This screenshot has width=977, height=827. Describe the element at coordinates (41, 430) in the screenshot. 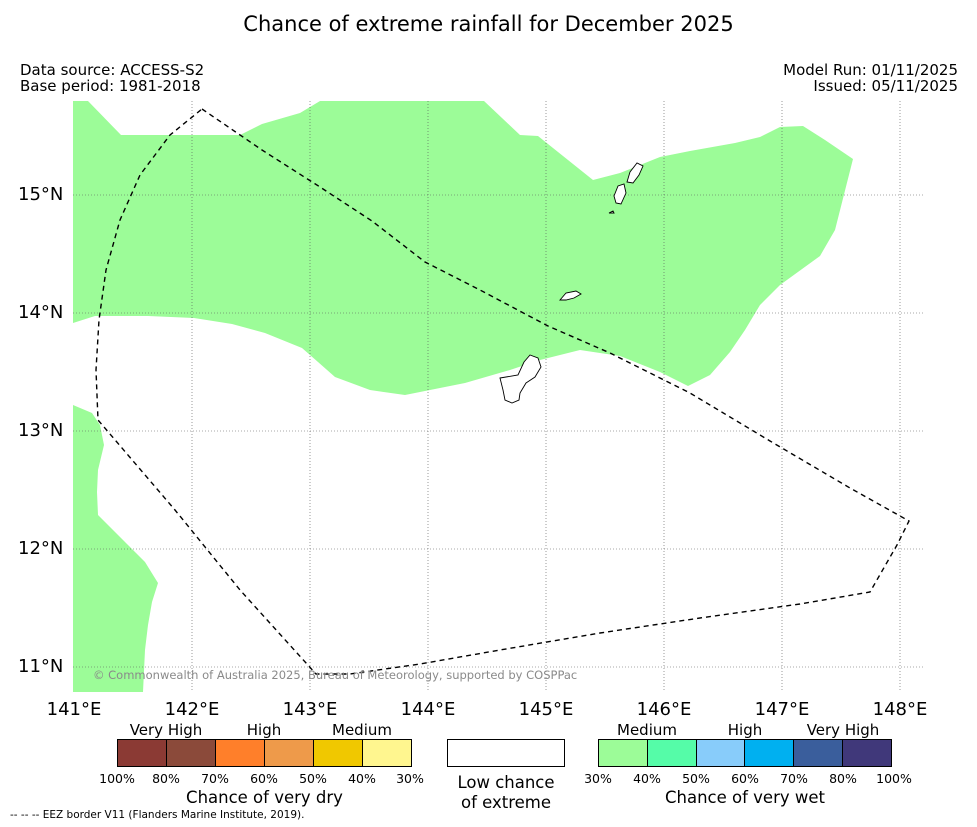

I see `lat-label-13n: 13°N` at that location.